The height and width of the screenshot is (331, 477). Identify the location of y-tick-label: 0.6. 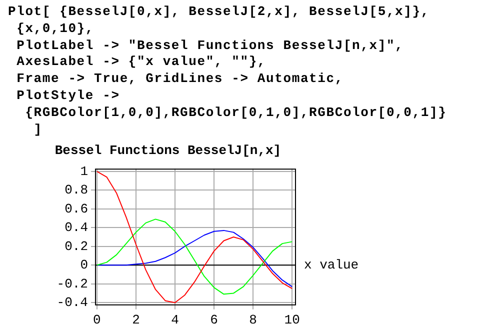
(76, 208).